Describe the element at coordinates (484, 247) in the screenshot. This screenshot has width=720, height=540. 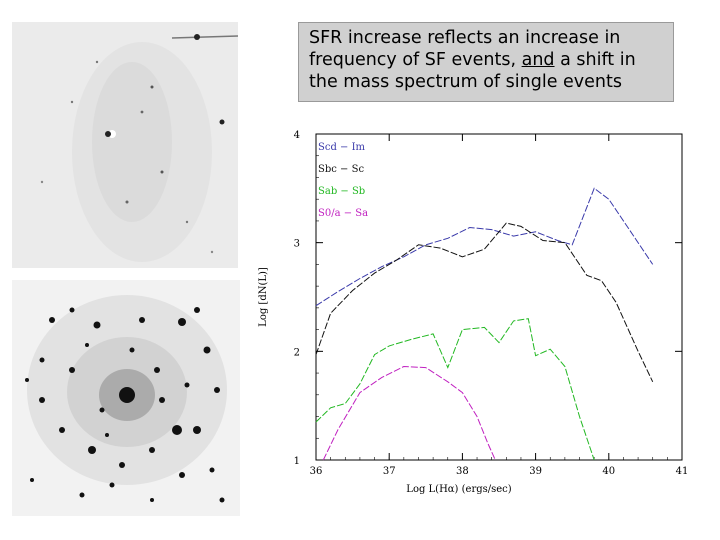
I see `series-line-sm` at that location.